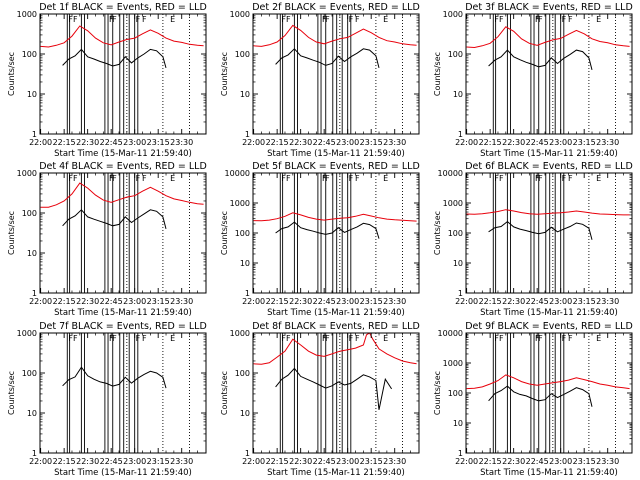 This screenshot has width=640, height=480. Describe the element at coordinates (158, 301) in the screenshot. I see `x-tick-label: 23:15` at that location.